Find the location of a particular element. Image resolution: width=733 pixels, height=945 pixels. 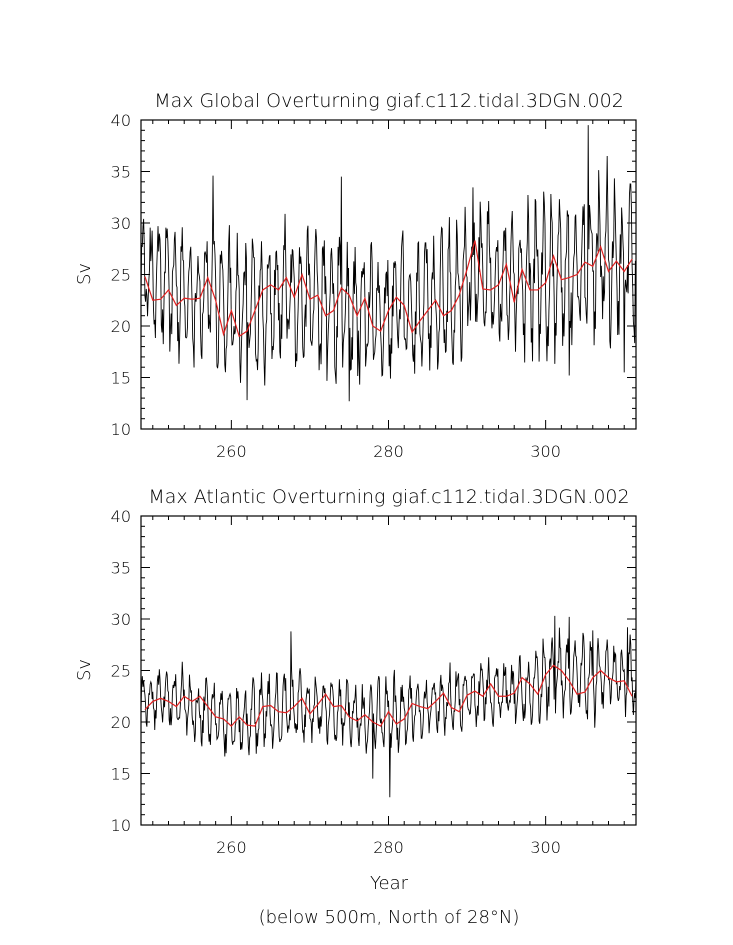

x-axis-label: Year is located at coordinates (389, 883).